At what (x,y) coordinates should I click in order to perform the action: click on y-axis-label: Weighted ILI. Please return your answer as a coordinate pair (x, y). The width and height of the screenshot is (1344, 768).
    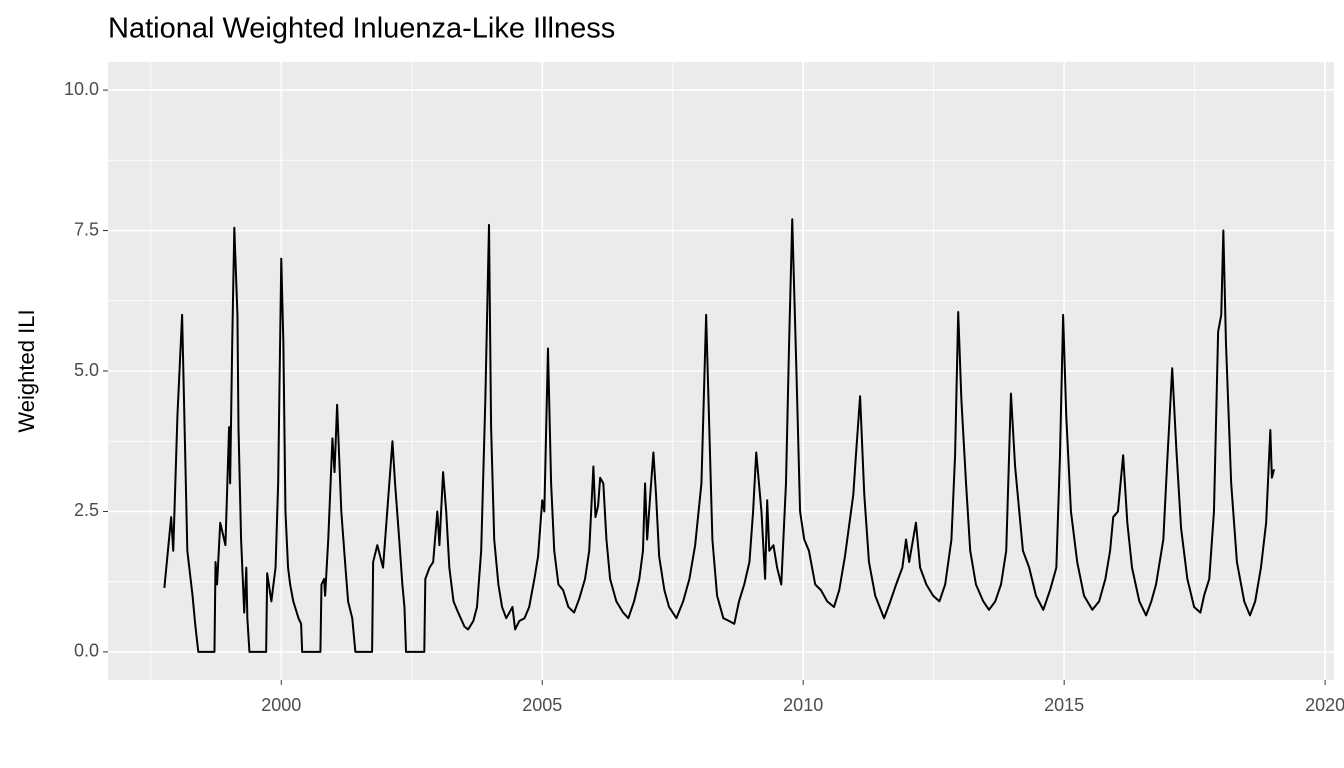
    Looking at the image, I should click on (26, 370).